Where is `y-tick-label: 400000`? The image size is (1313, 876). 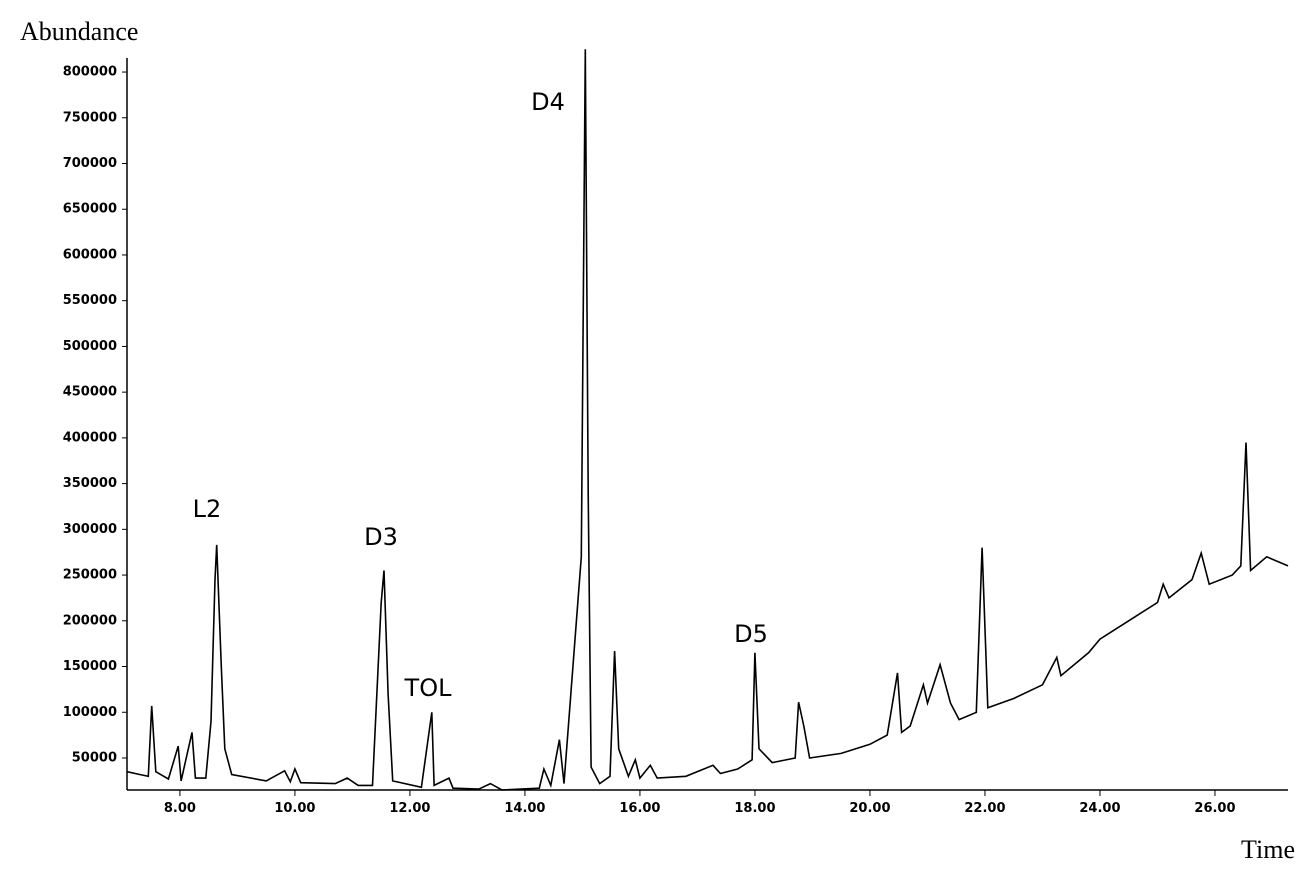
y-tick-label: 400000 is located at coordinates (90, 437).